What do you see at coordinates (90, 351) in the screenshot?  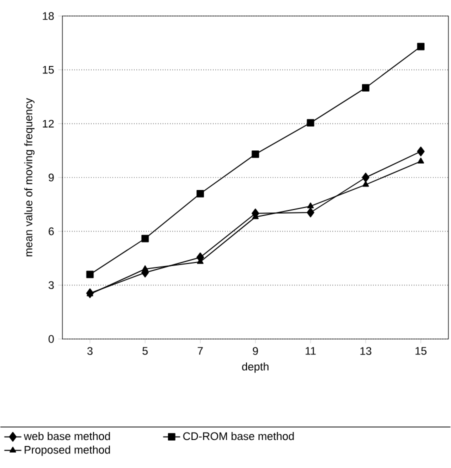 I see `x-tick-label: 3` at bounding box center [90, 351].